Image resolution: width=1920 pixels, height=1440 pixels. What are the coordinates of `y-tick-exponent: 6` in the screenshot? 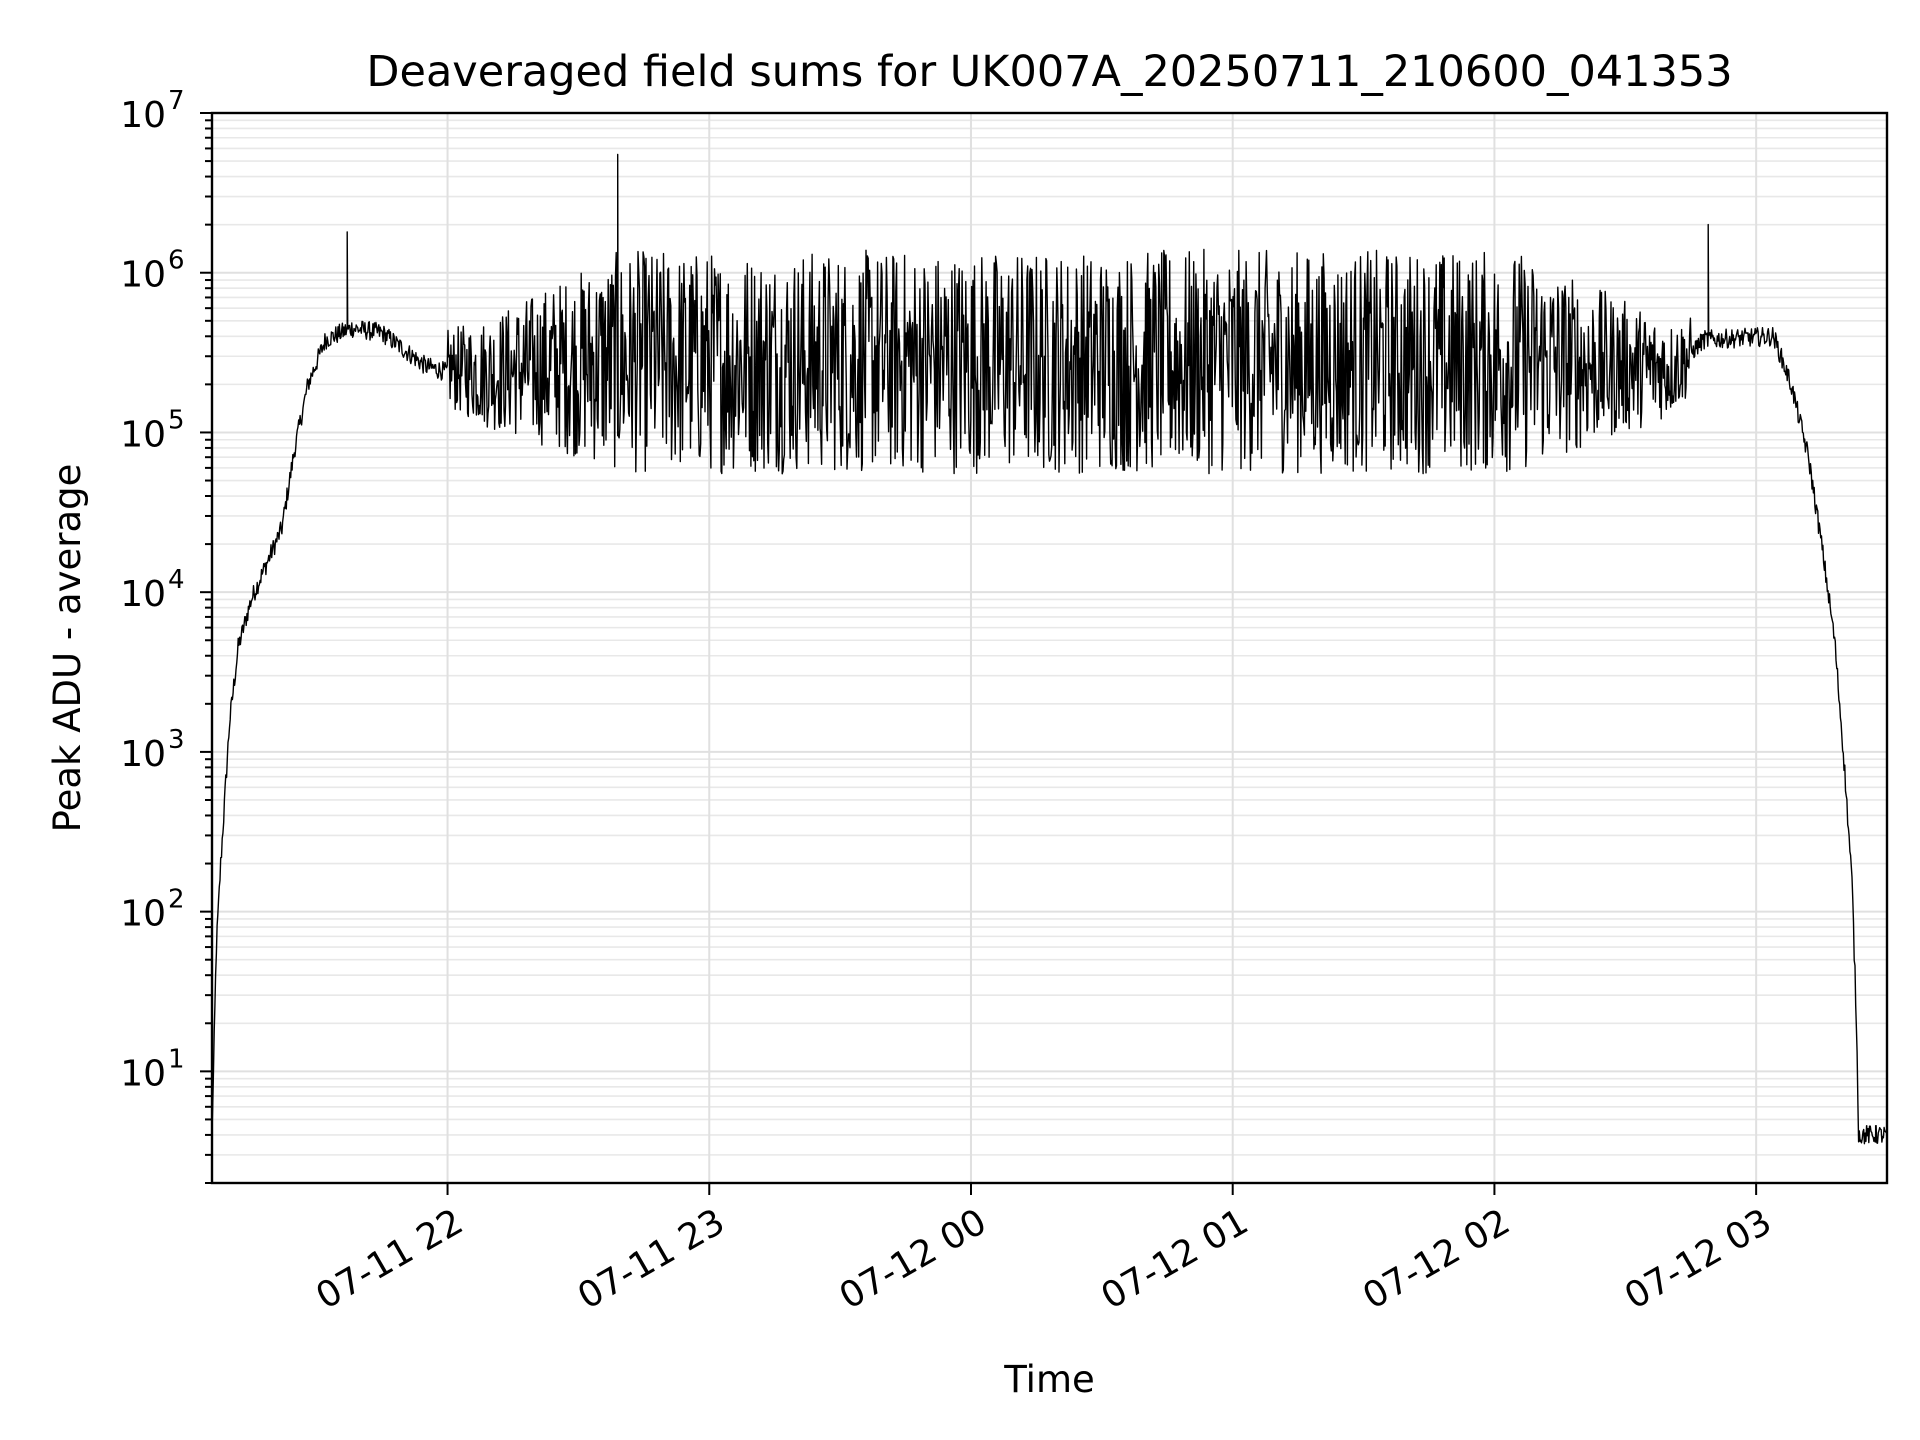 It's located at (176, 261).